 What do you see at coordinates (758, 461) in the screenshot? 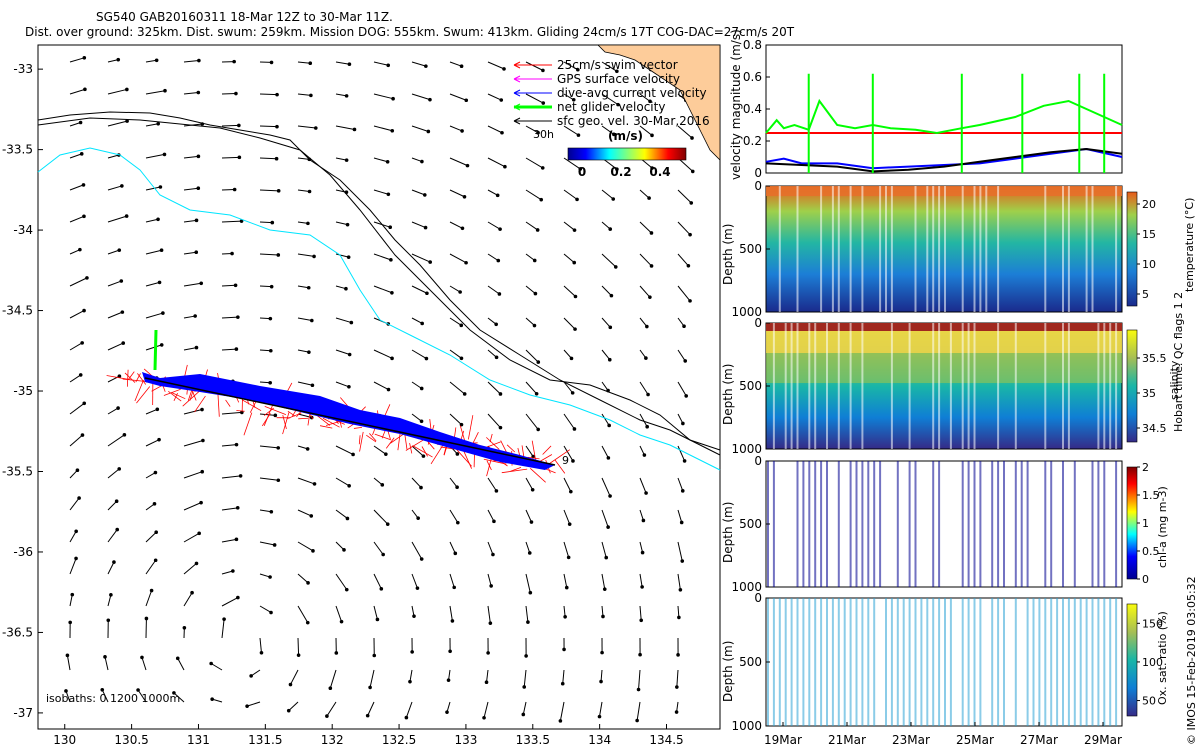
I see `depth-tick-label: 0` at bounding box center [758, 461].